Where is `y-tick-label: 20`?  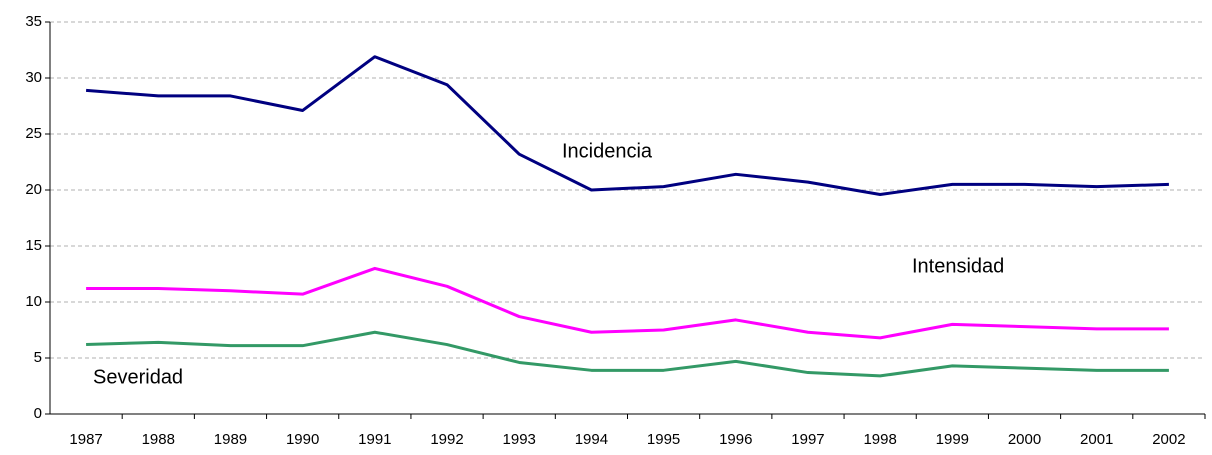 y-tick-label: 20 is located at coordinates (33, 189).